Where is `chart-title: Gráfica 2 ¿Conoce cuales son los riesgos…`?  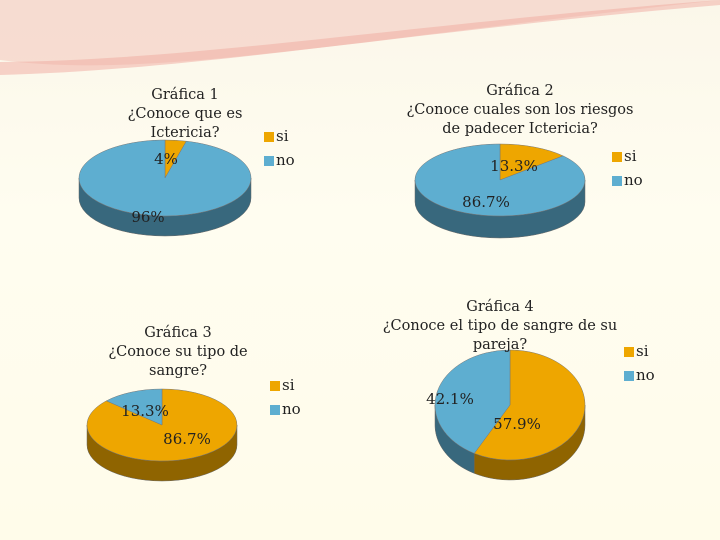 chart-title: Gráfica 2 ¿Conoce cuales son los riesgos… is located at coordinates (520, 110).